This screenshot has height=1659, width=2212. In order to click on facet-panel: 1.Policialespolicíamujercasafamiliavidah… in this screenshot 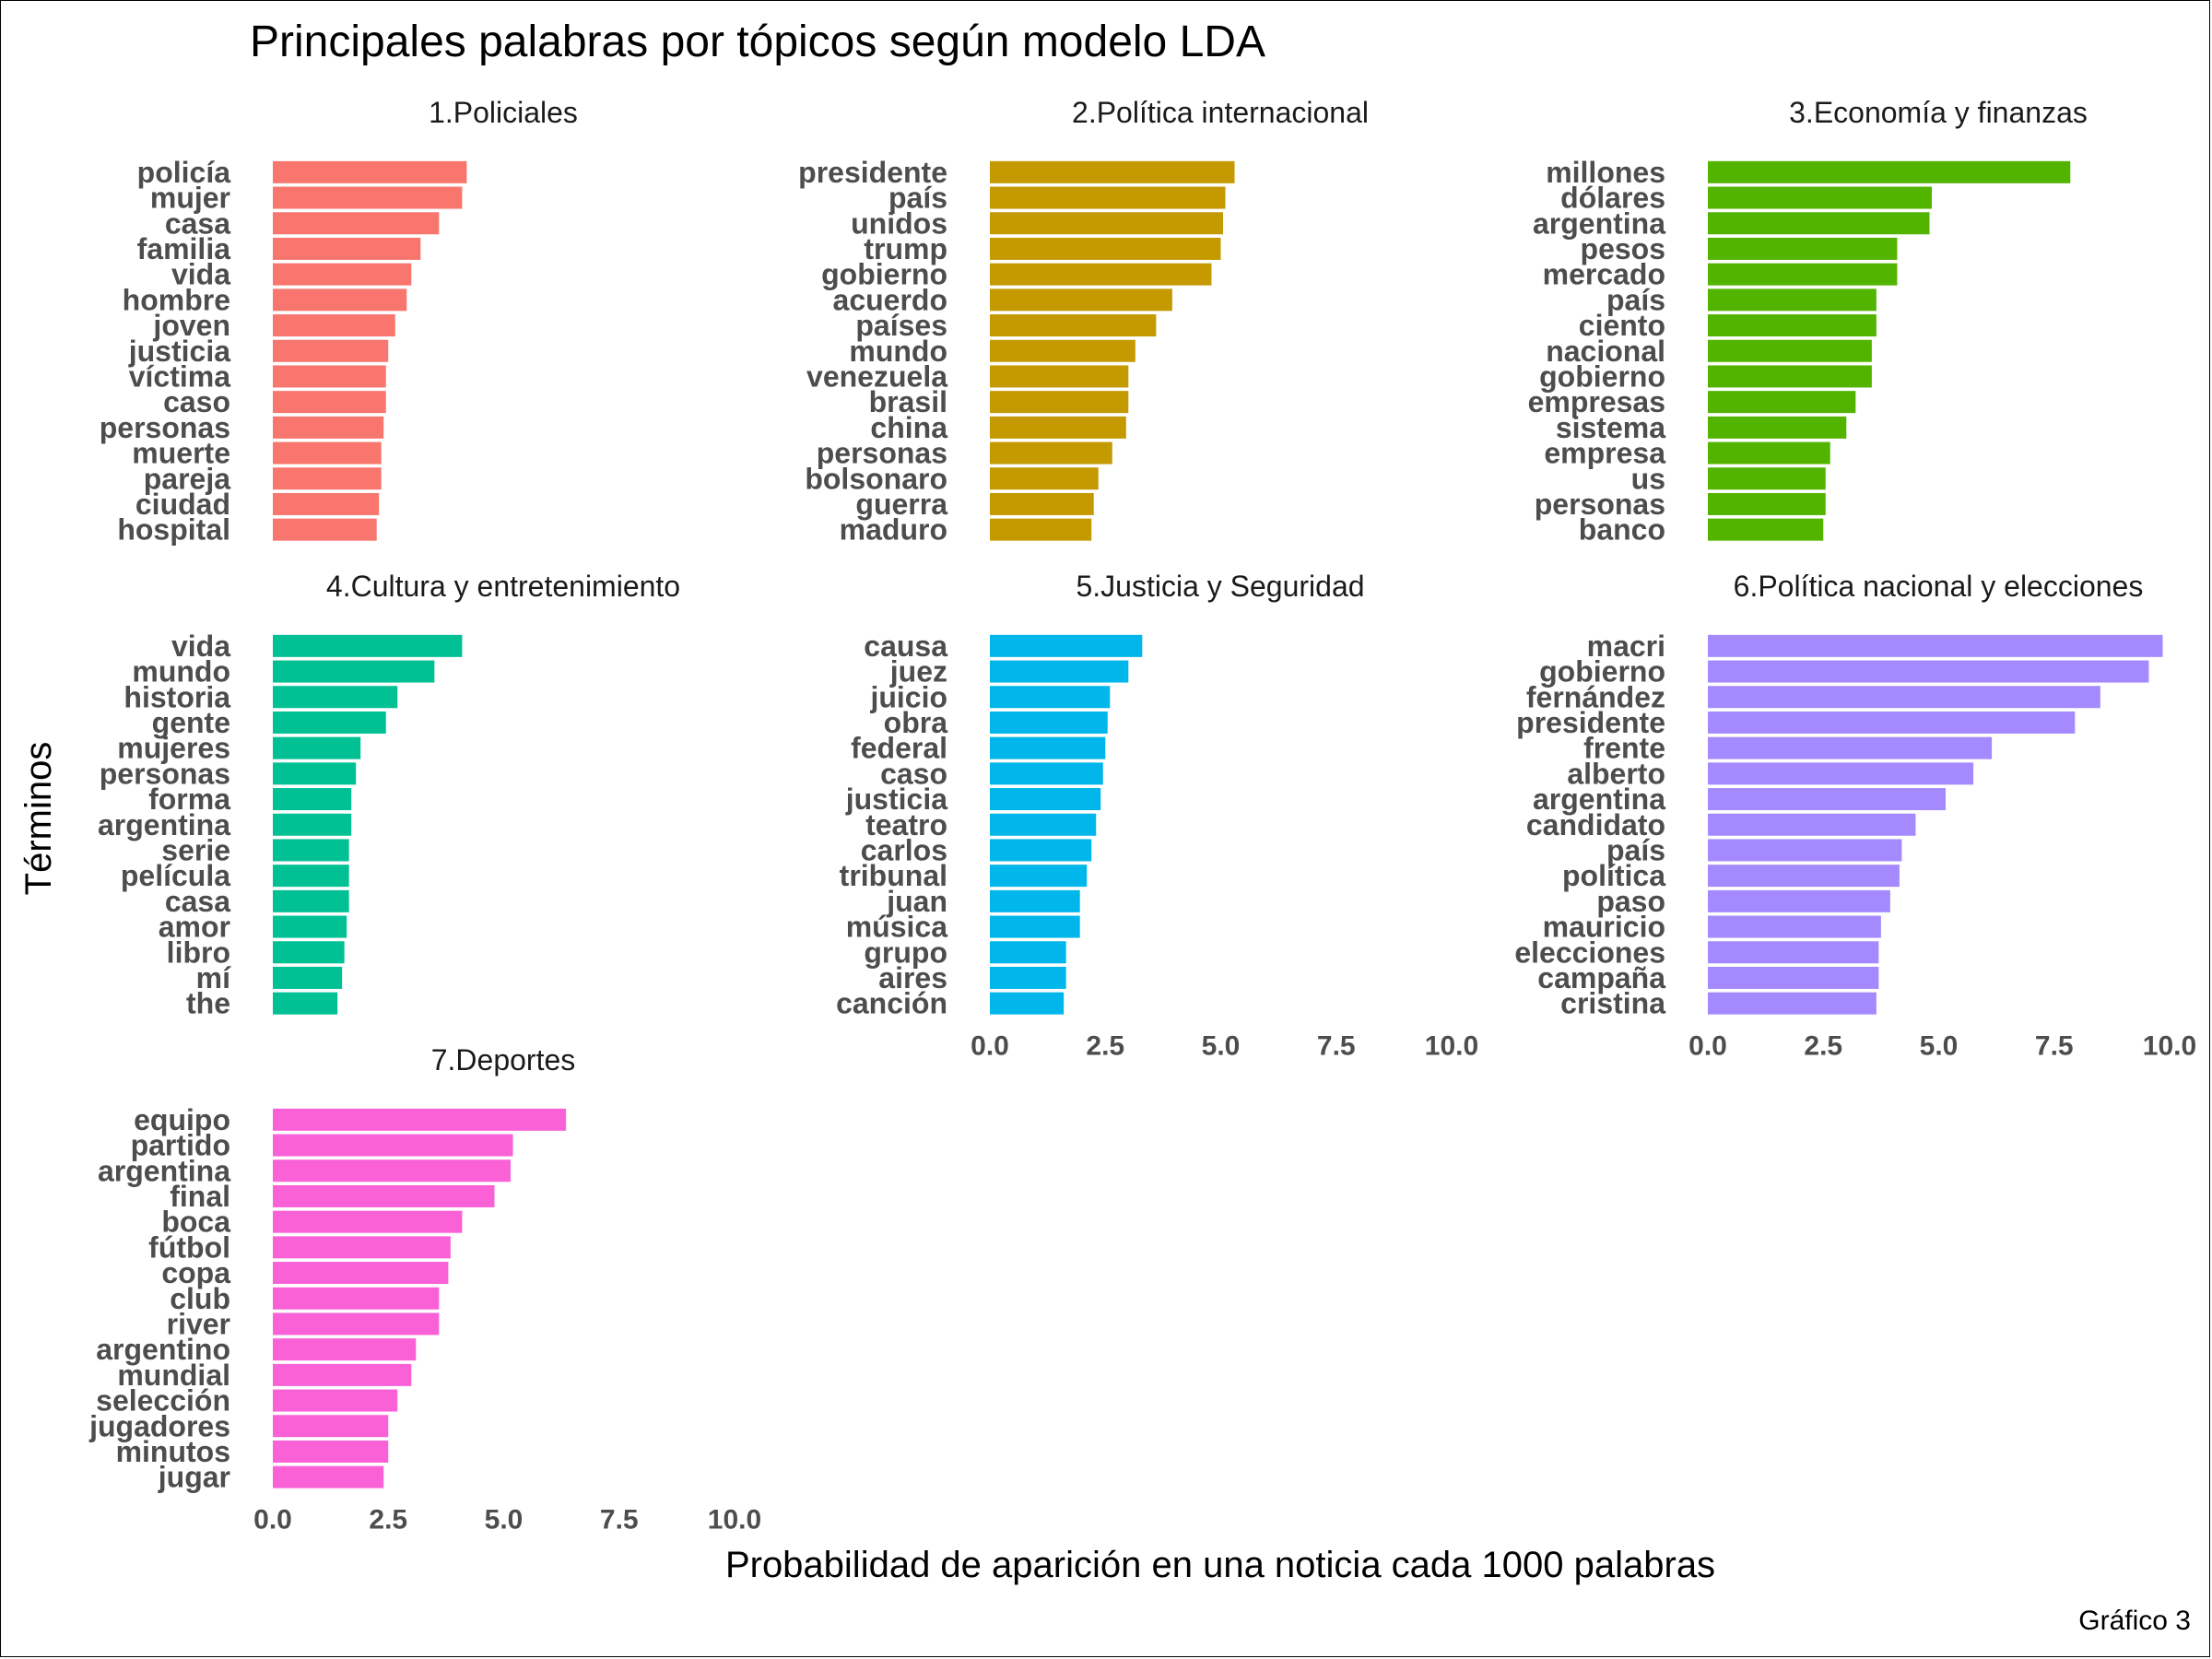, I will do `click(339, 321)`.